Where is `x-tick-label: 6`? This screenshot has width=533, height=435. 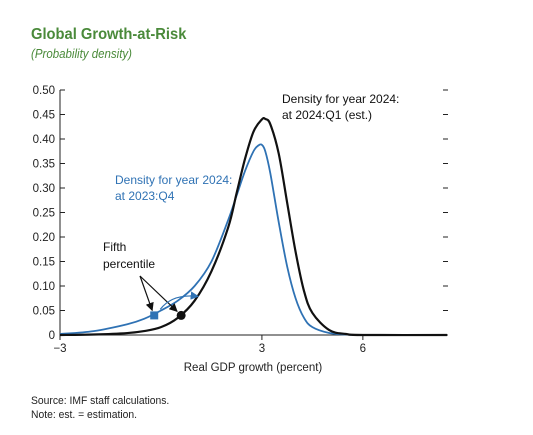
x-tick-label: 6 is located at coordinates (363, 349).